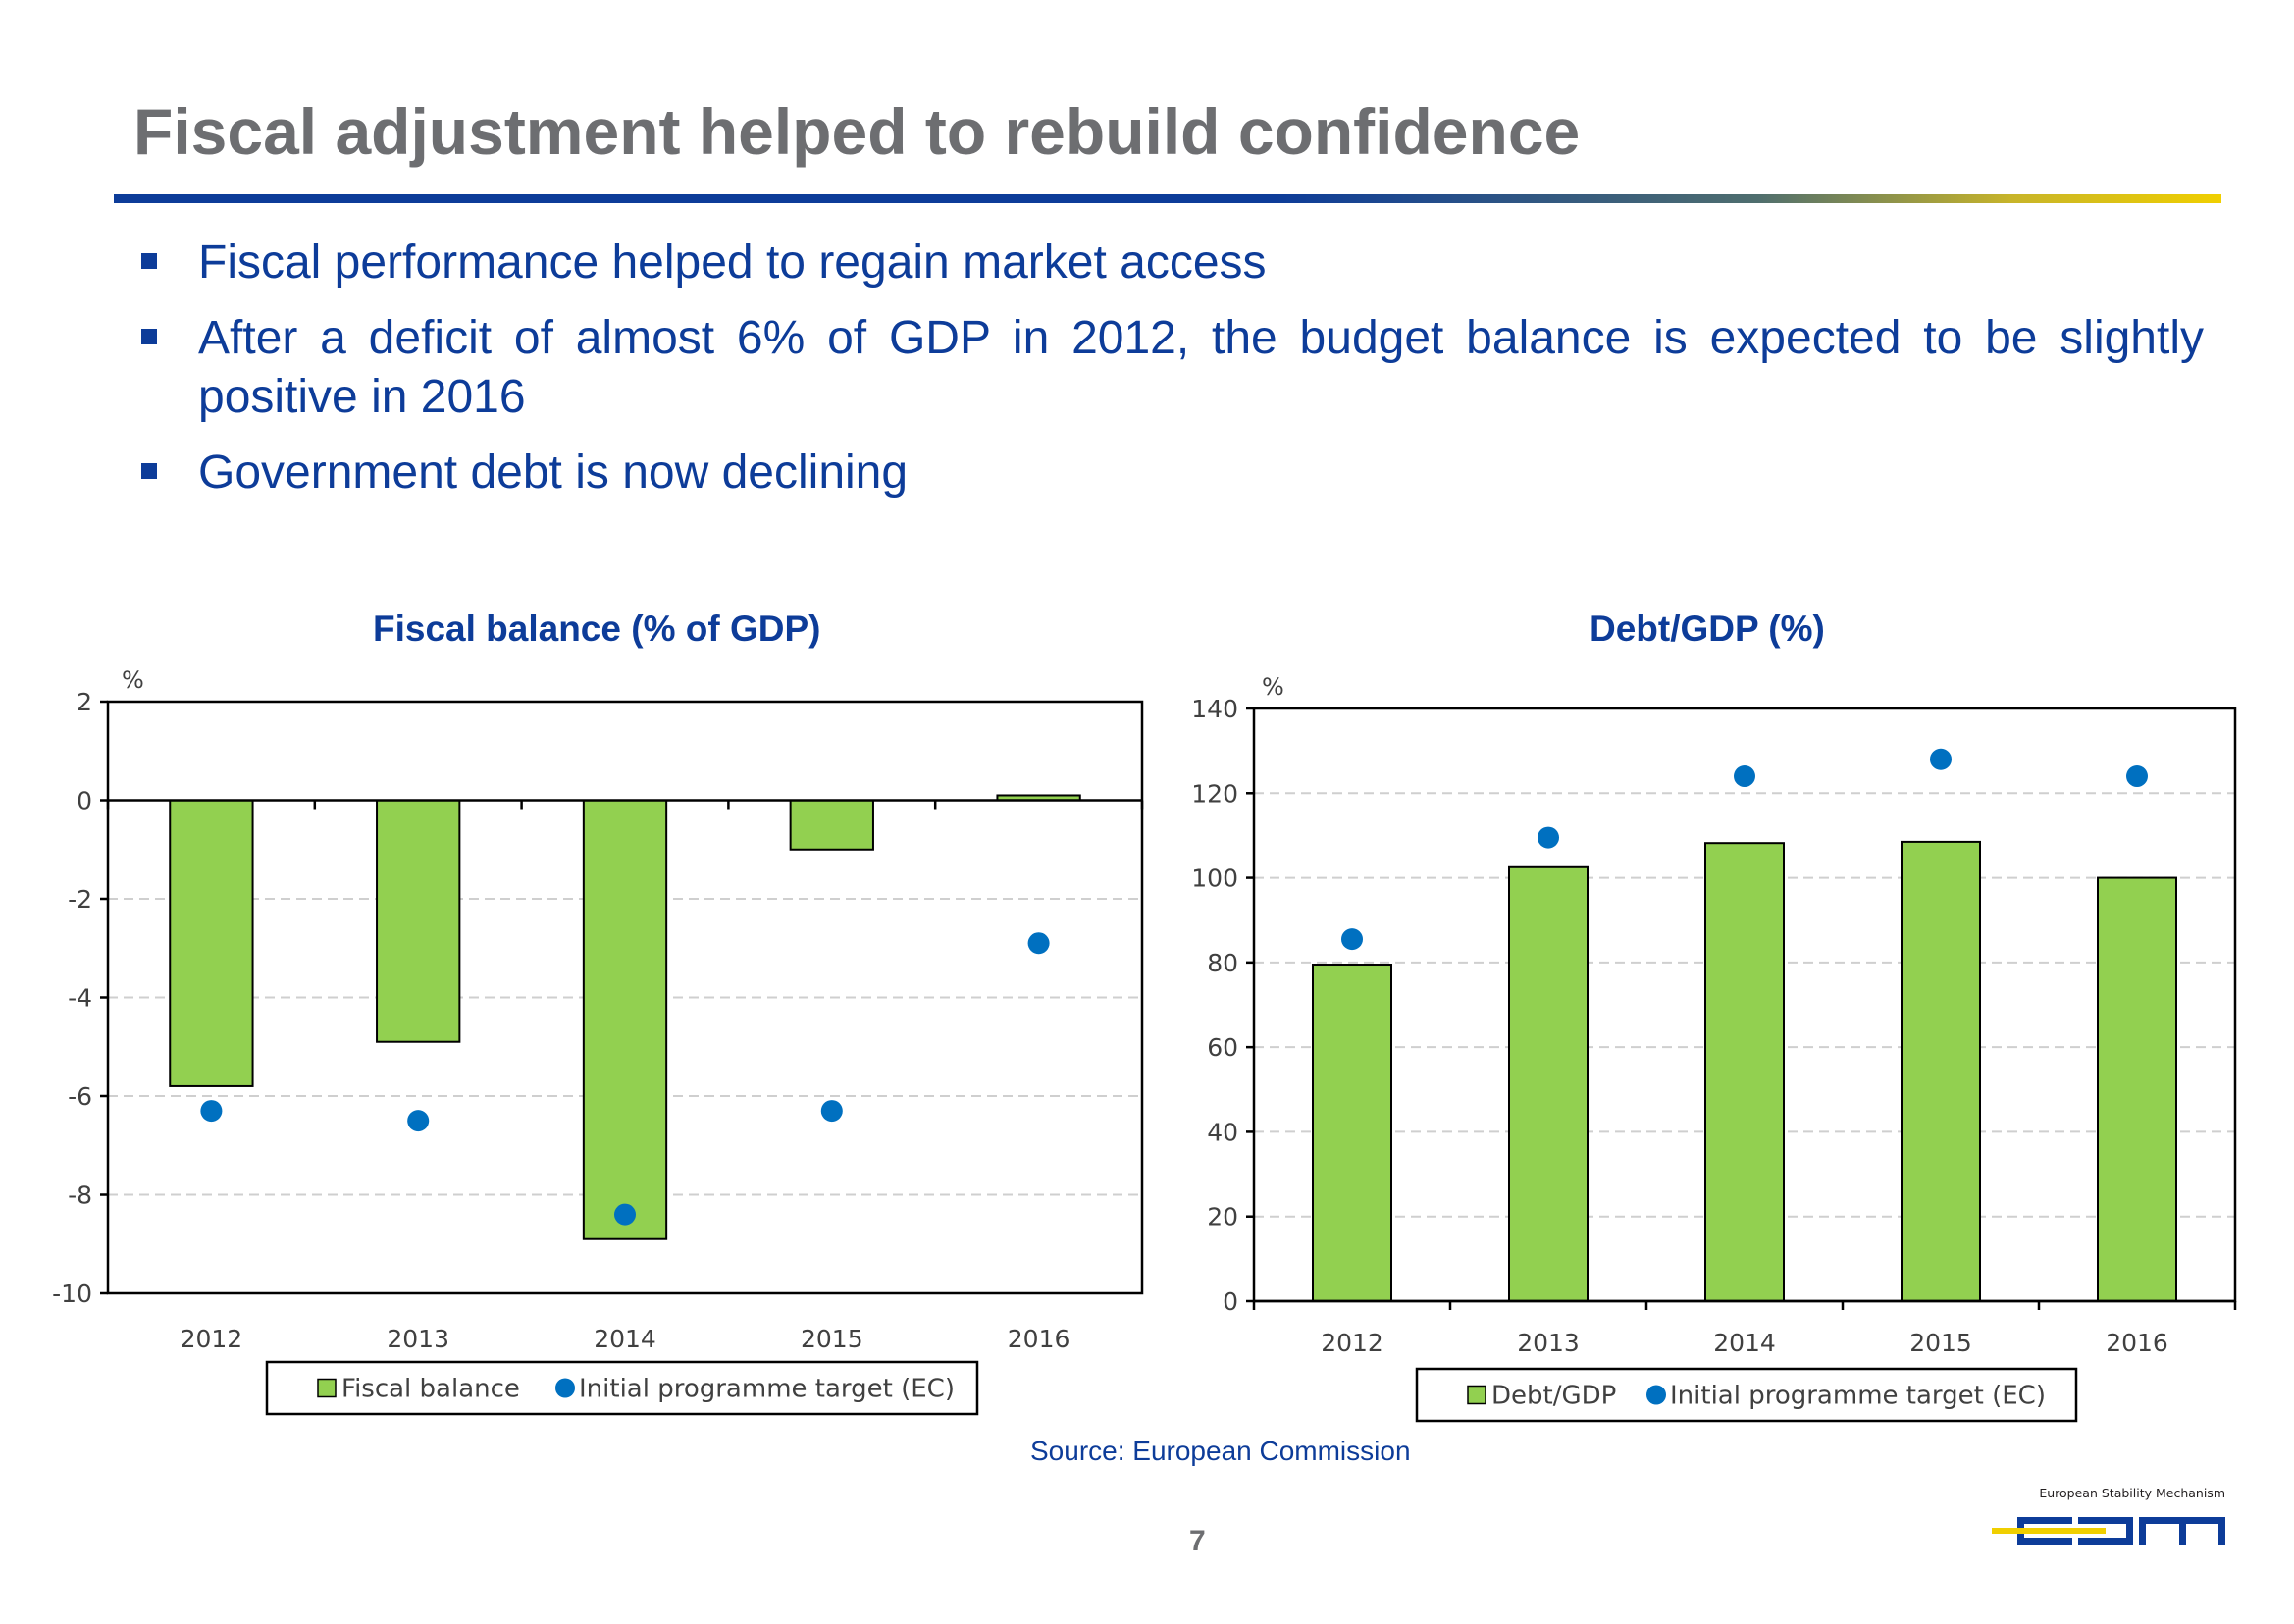 The width and height of the screenshot is (2294, 1624). Describe the element at coordinates (1222, 1132) in the screenshot. I see `y-tick-label: 40` at that location.